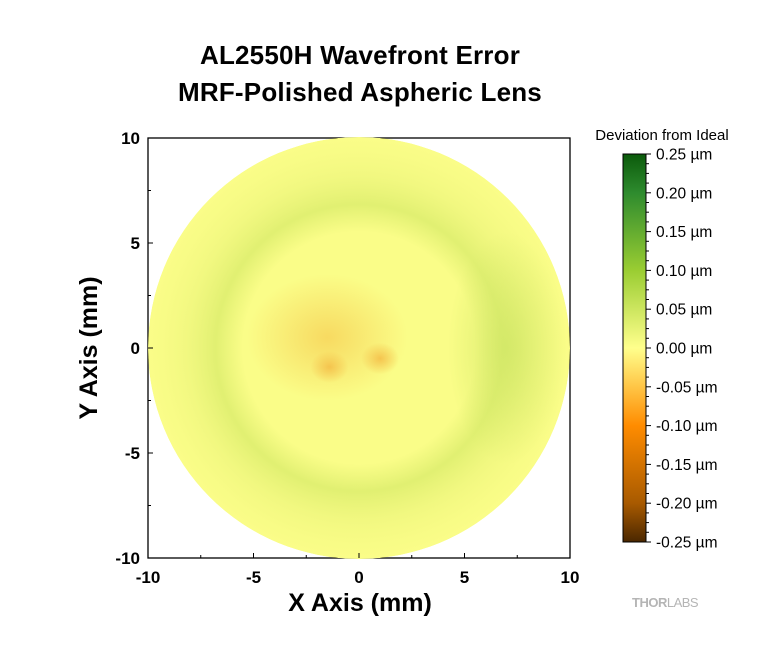 This screenshot has width=780, height=661. What do you see at coordinates (570, 577) in the screenshot?
I see `x-tick-label: 10` at bounding box center [570, 577].